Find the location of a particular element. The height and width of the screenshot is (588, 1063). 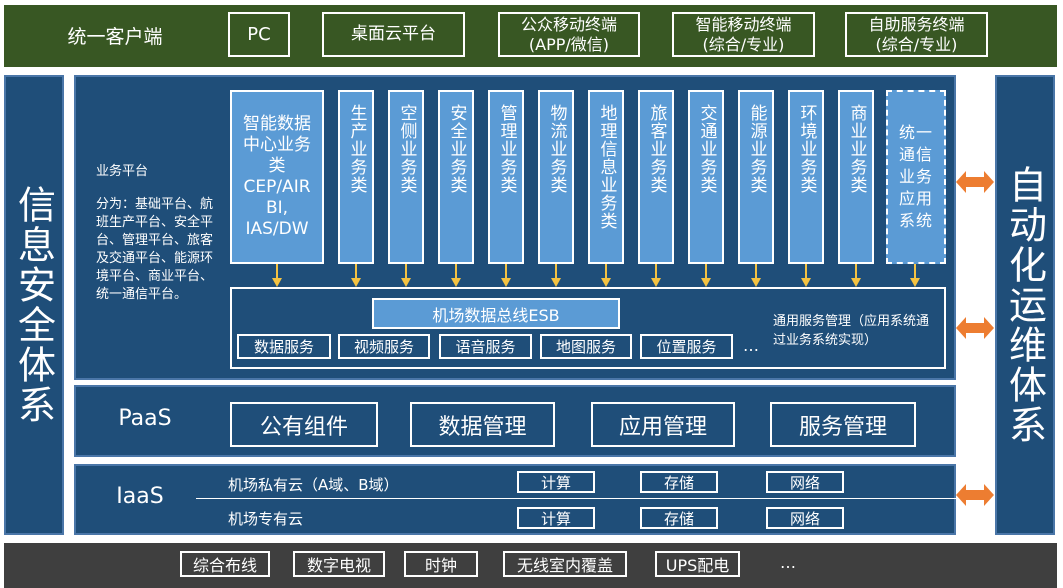

private-storage: 存储 is located at coordinates (679, 482).